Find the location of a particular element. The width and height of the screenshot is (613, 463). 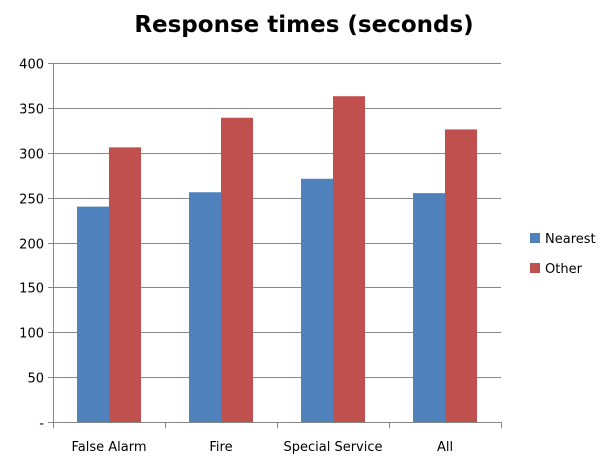

bar-nearest-false-alarm is located at coordinates (93, 314).